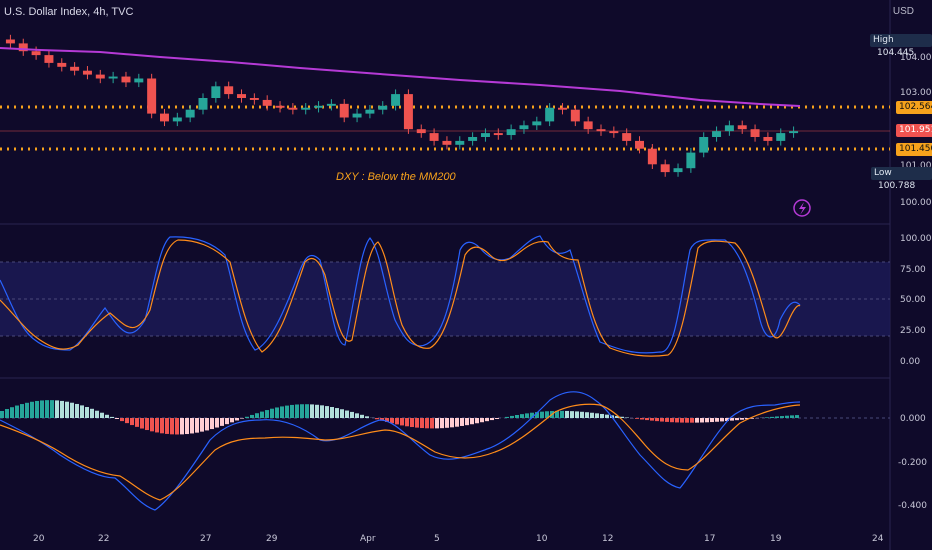 The image size is (932, 550). Describe the element at coordinates (802, 208) in the screenshot. I see `lightning-icon` at that location.